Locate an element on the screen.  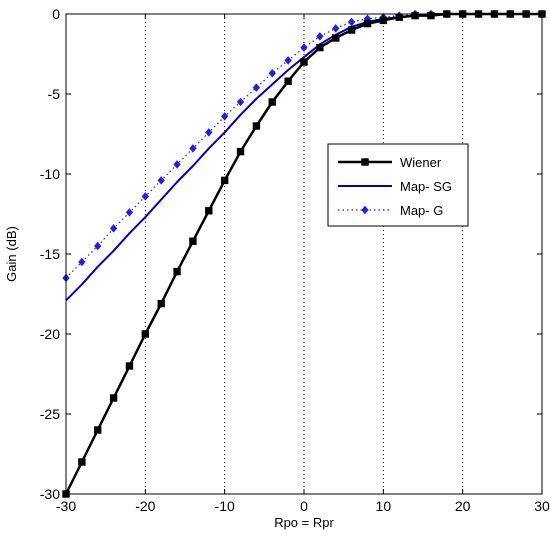
x-tick-label: 0 is located at coordinates (304, 506).